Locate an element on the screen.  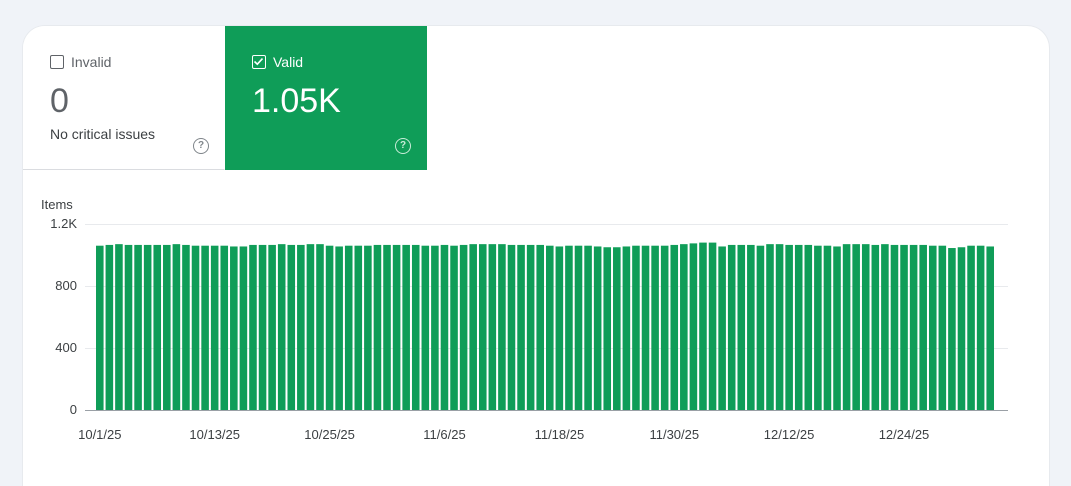
invalid-tile: Invalid 0 No critical issues ? is located at coordinates (124, 98).